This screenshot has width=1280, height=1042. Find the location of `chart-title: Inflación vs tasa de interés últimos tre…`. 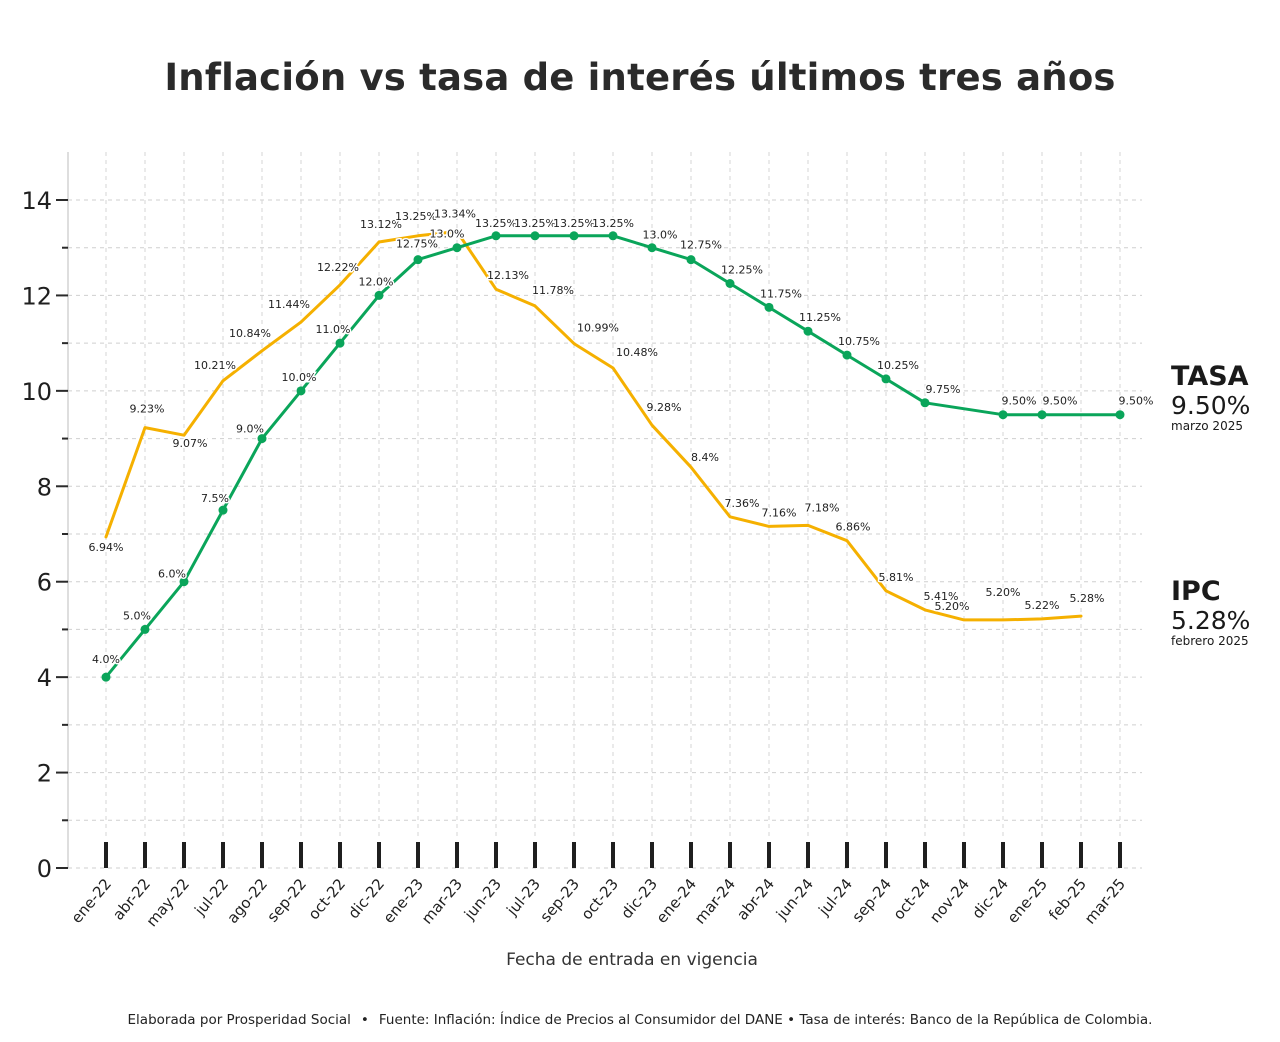

chart-title: Inflación vs tasa de interés últimos tre… is located at coordinates (640, 77).